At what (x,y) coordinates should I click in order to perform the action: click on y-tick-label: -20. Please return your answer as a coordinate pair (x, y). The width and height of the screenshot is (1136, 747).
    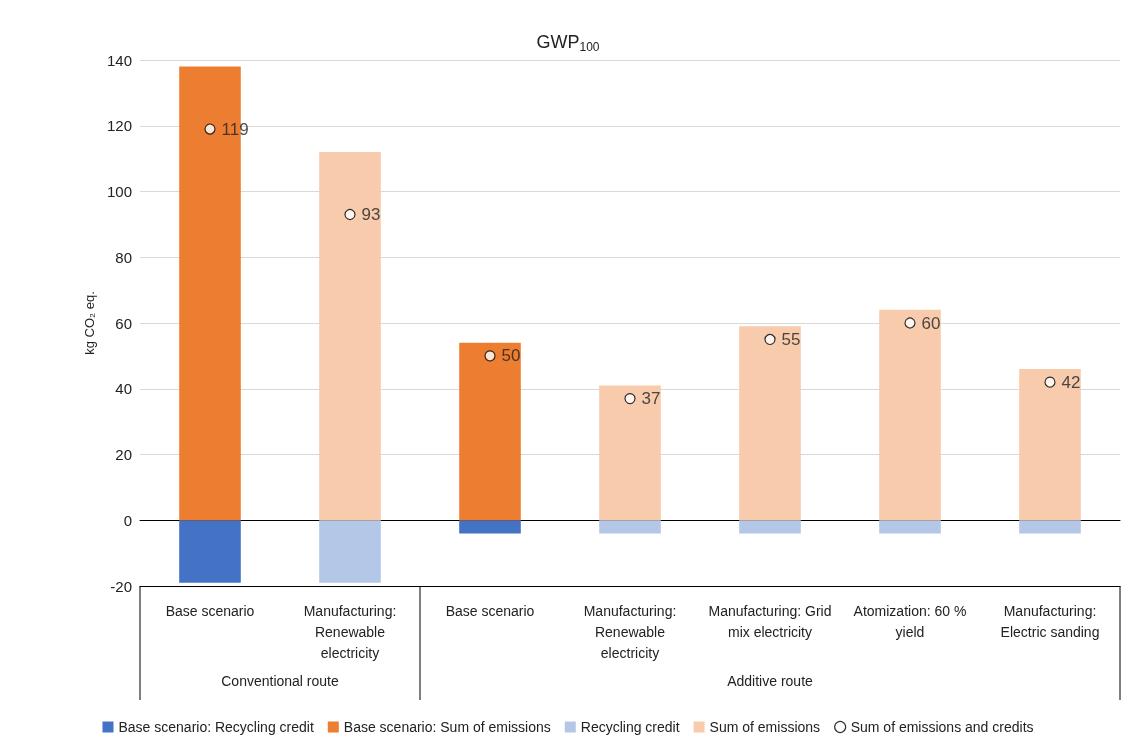
    Looking at the image, I should click on (121, 586).